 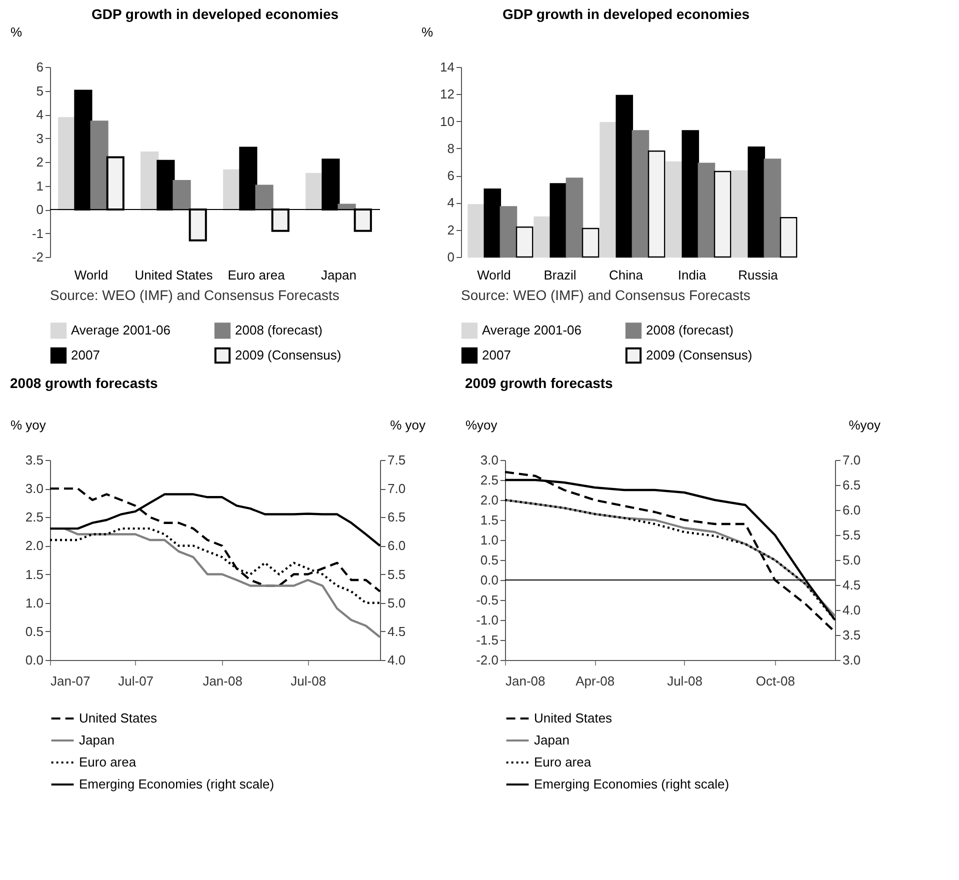 I want to click on y2-tick-label: 5.5, so click(x=397, y=574).